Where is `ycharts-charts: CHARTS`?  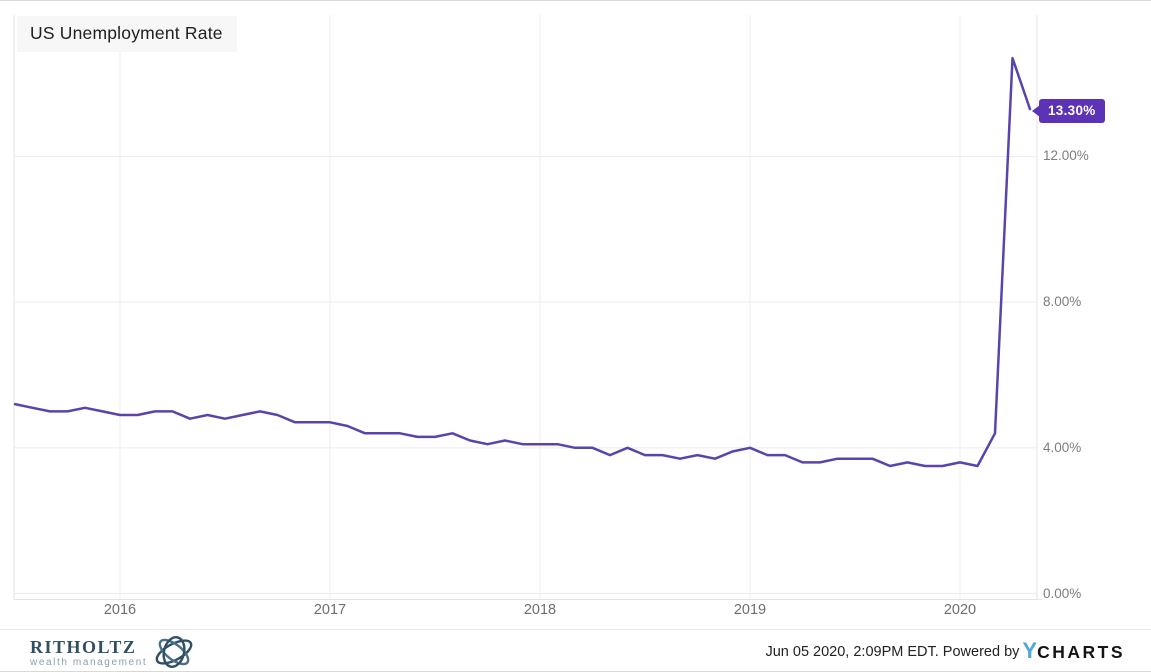
ycharts-charts: CHARTS is located at coordinates (1081, 651).